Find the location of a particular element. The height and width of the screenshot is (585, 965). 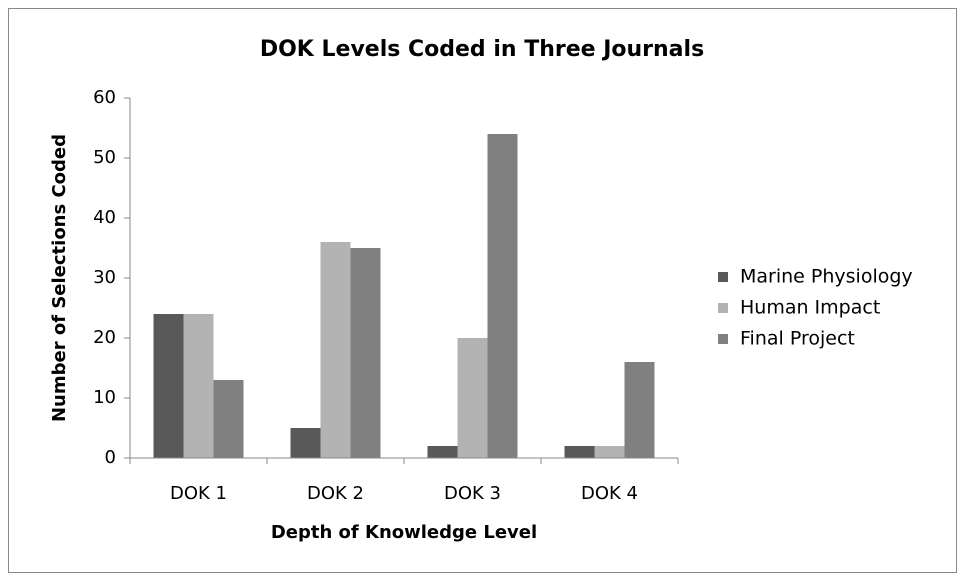

y-tick-label: 50 is located at coordinates (104, 157).